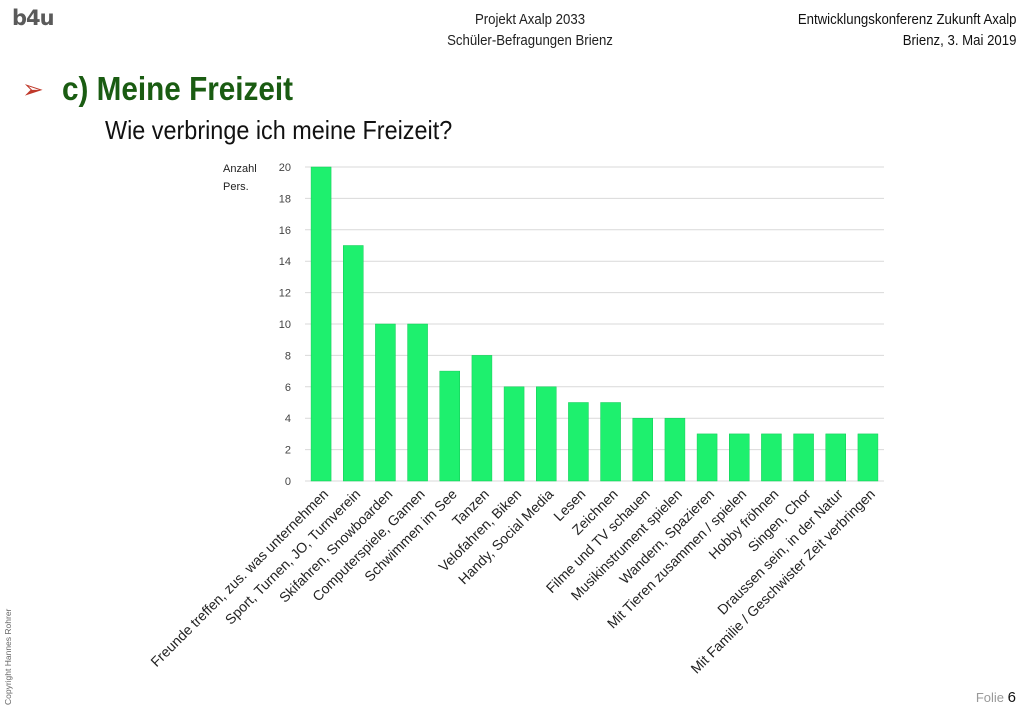 The width and height of the screenshot is (1024, 709). Describe the element at coordinates (285, 294) in the screenshot. I see `y-tick-label: 12` at that location.